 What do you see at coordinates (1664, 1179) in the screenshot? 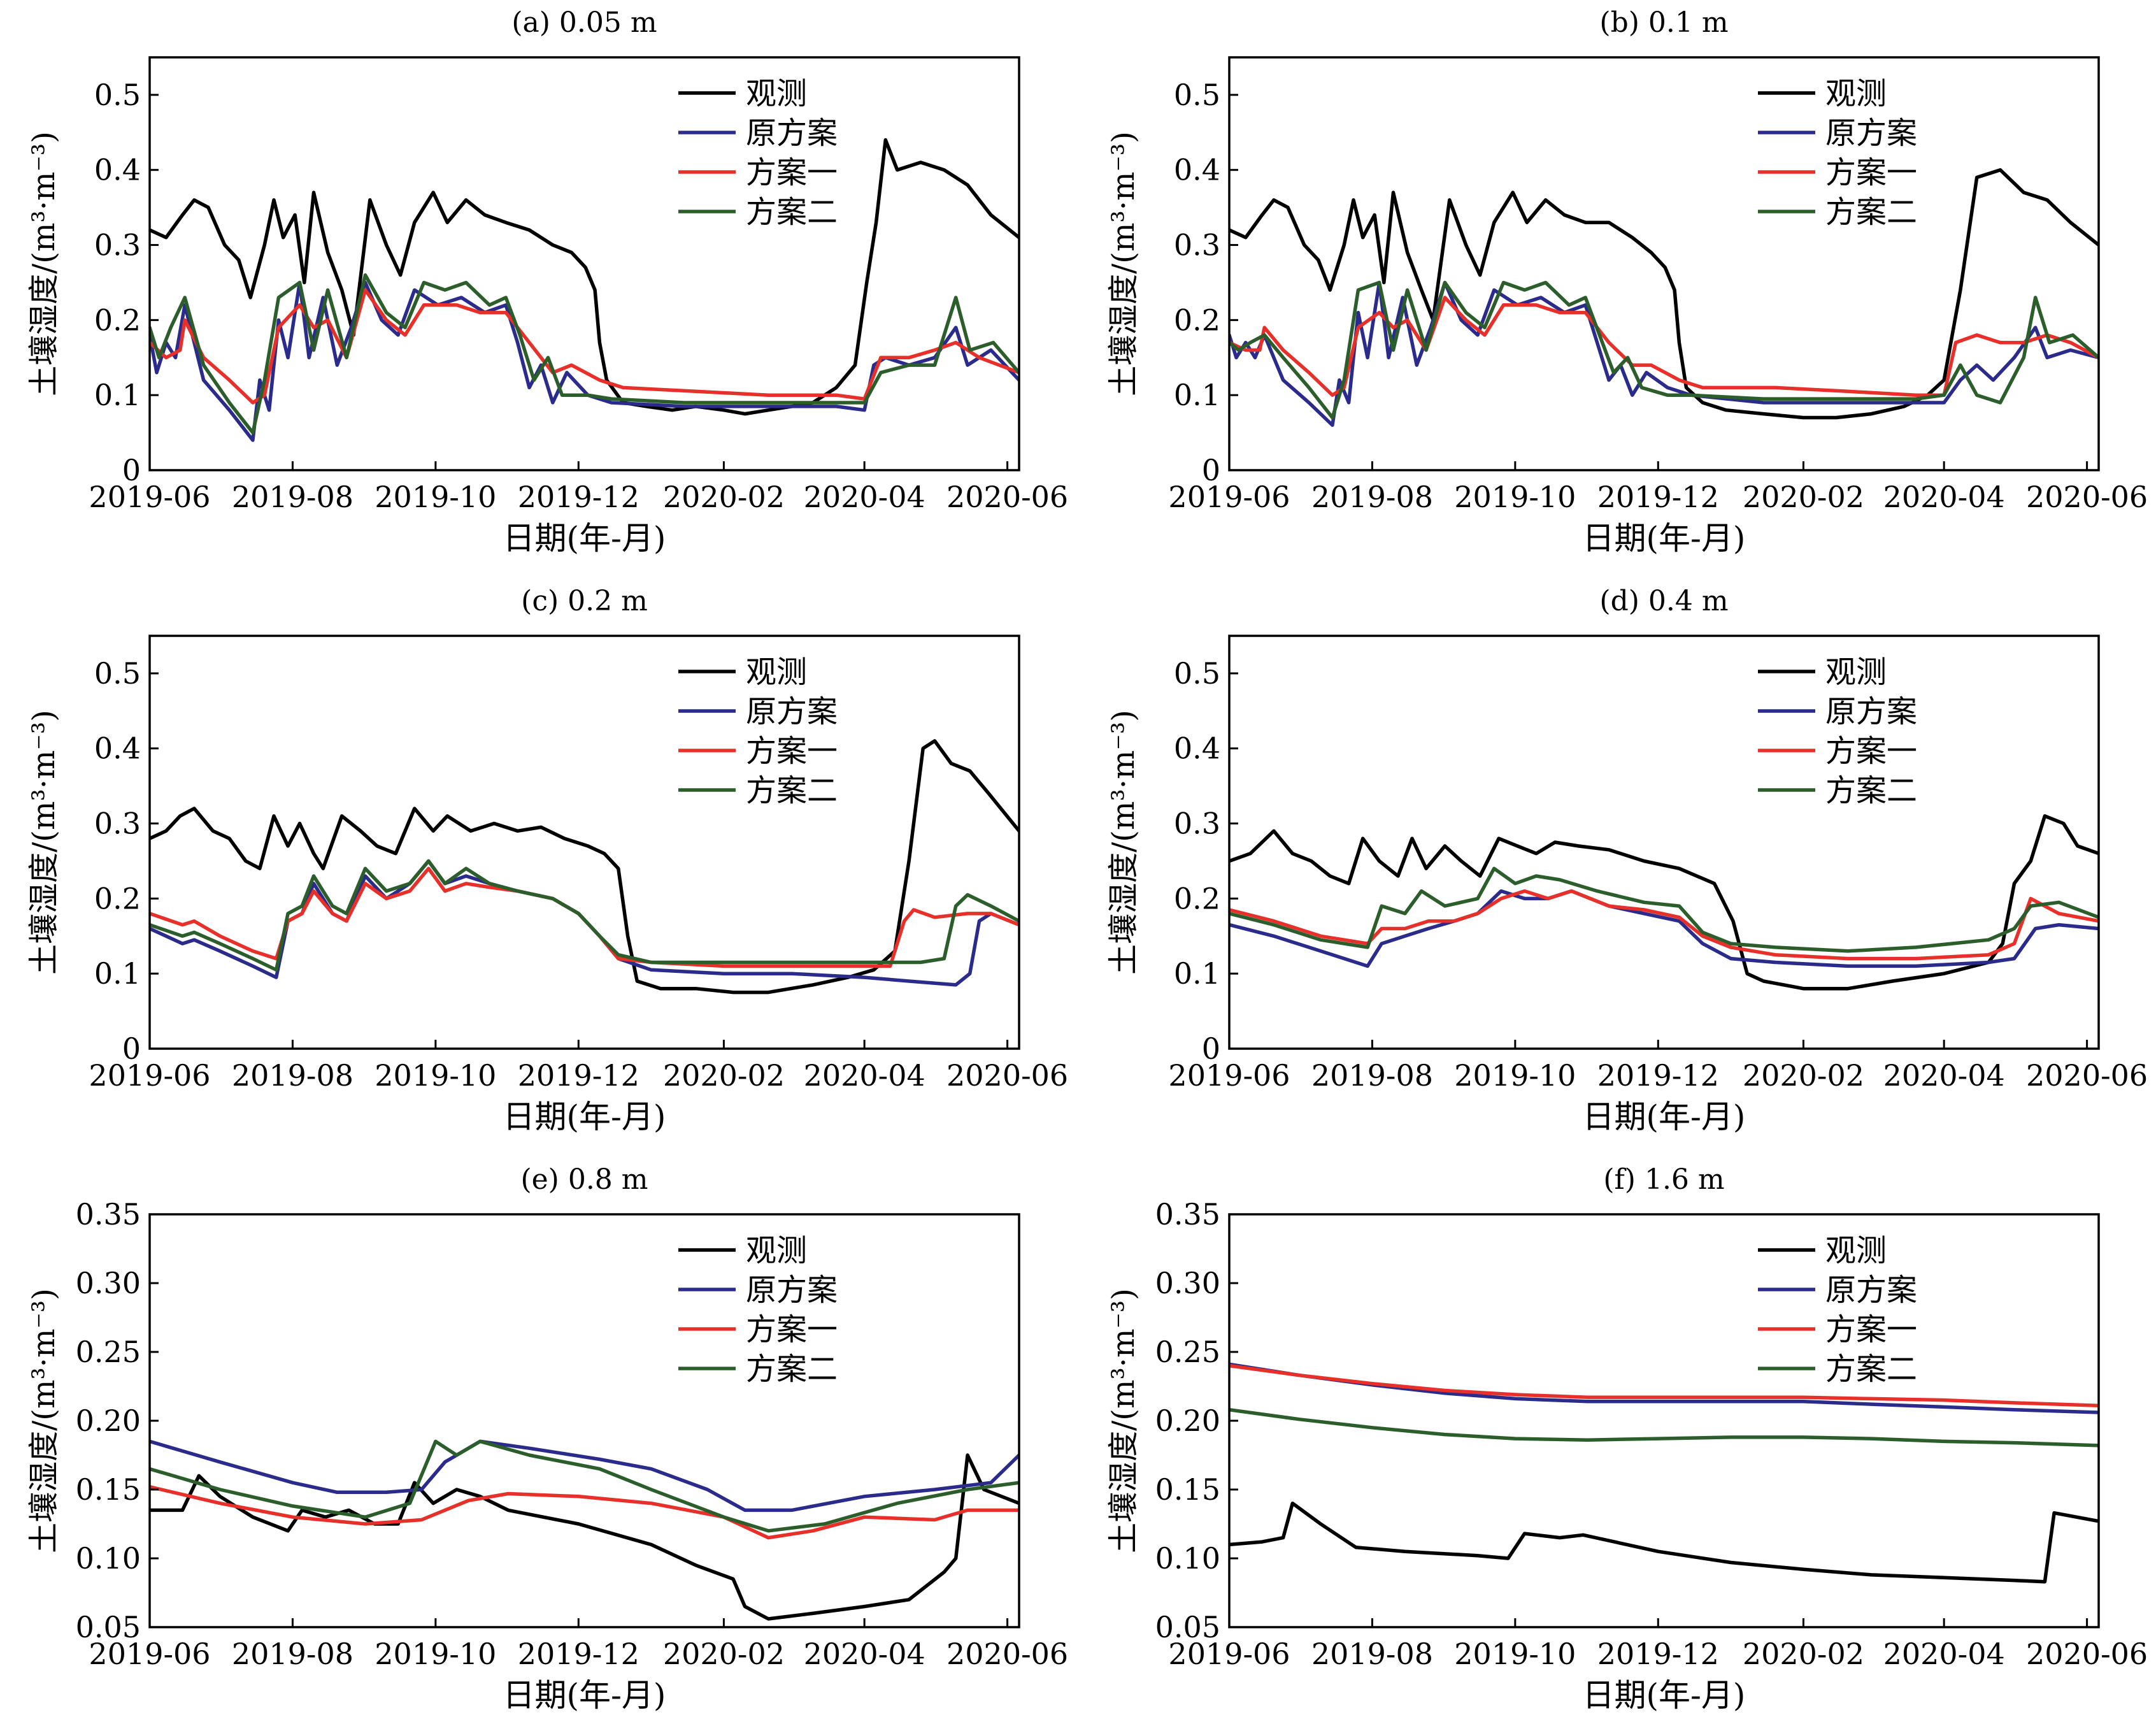
I see `chart-title: (f) 1.6 m` at bounding box center [1664, 1179].